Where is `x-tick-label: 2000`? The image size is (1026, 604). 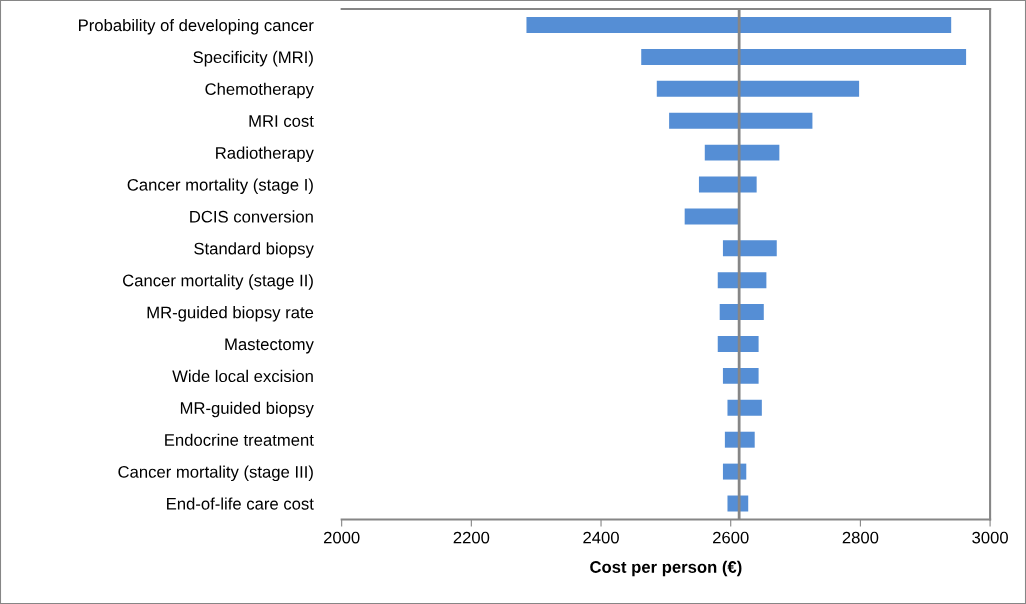 x-tick-label: 2000 is located at coordinates (341, 537).